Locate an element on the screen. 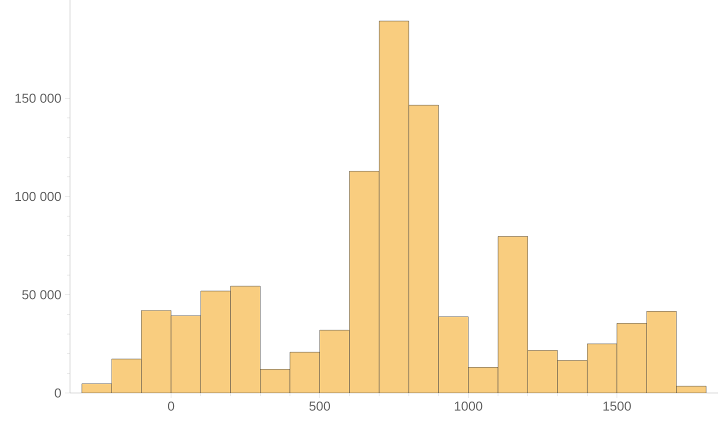 Image resolution: width=720 pixels, height=424 pixels. x-tick-label: 500 is located at coordinates (319, 406).